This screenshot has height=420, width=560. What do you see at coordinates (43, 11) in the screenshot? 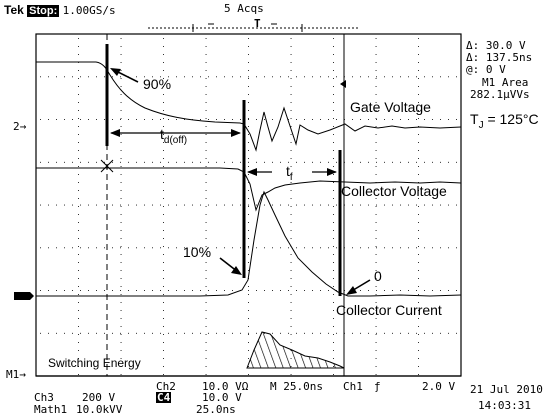
I see `run-state-badge: Stop:` at bounding box center [43, 11].